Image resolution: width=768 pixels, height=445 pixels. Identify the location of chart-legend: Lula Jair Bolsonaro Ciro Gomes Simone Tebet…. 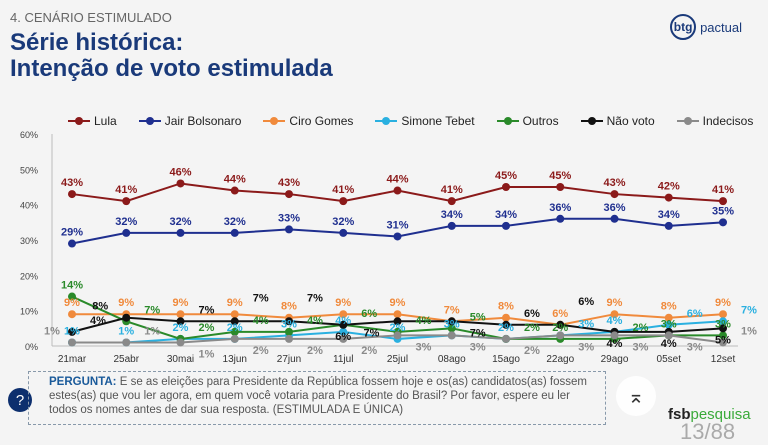
(410, 121).